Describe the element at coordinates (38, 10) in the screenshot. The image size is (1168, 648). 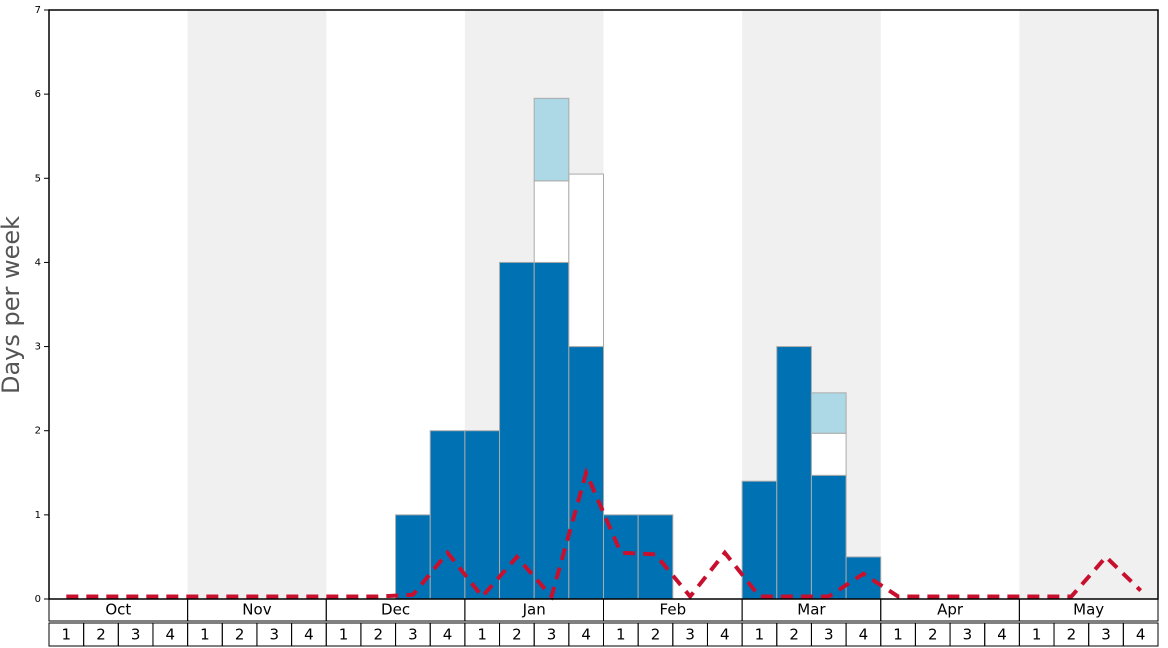
I see `y-tick-label: 7` at that location.